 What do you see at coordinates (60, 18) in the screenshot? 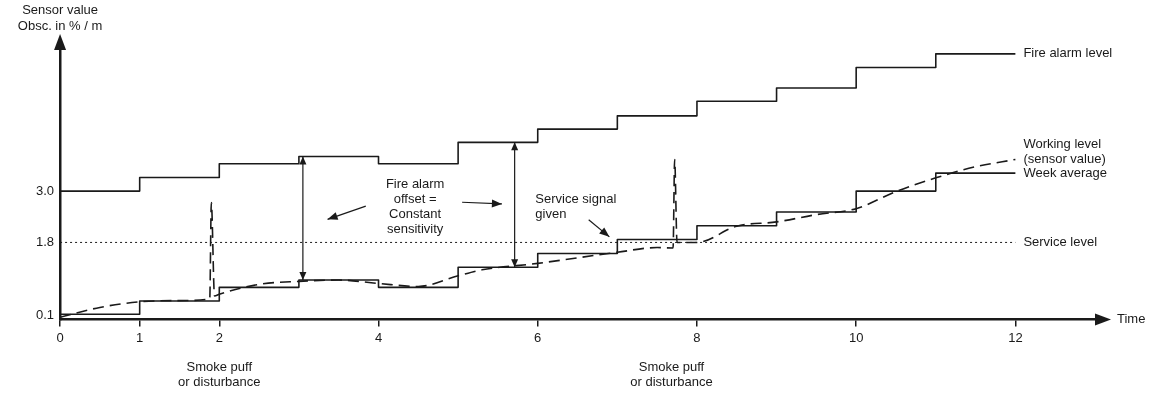
I see `y-axis-title: Sensor value Obsc. in % / m` at bounding box center [60, 18].